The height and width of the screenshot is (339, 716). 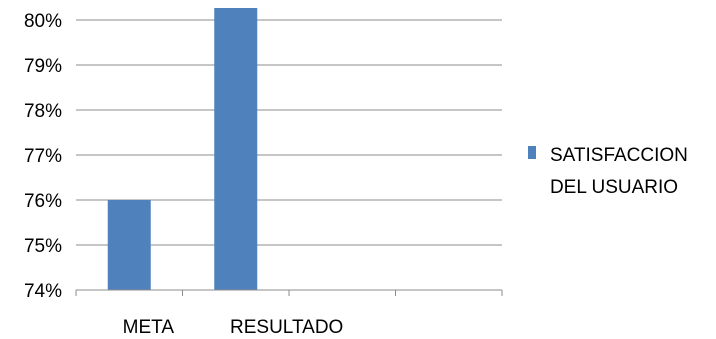 I want to click on y-axis-tick-labels: 74% 75% 76% 77% 78% 79% 80%, so click(x=43, y=156).